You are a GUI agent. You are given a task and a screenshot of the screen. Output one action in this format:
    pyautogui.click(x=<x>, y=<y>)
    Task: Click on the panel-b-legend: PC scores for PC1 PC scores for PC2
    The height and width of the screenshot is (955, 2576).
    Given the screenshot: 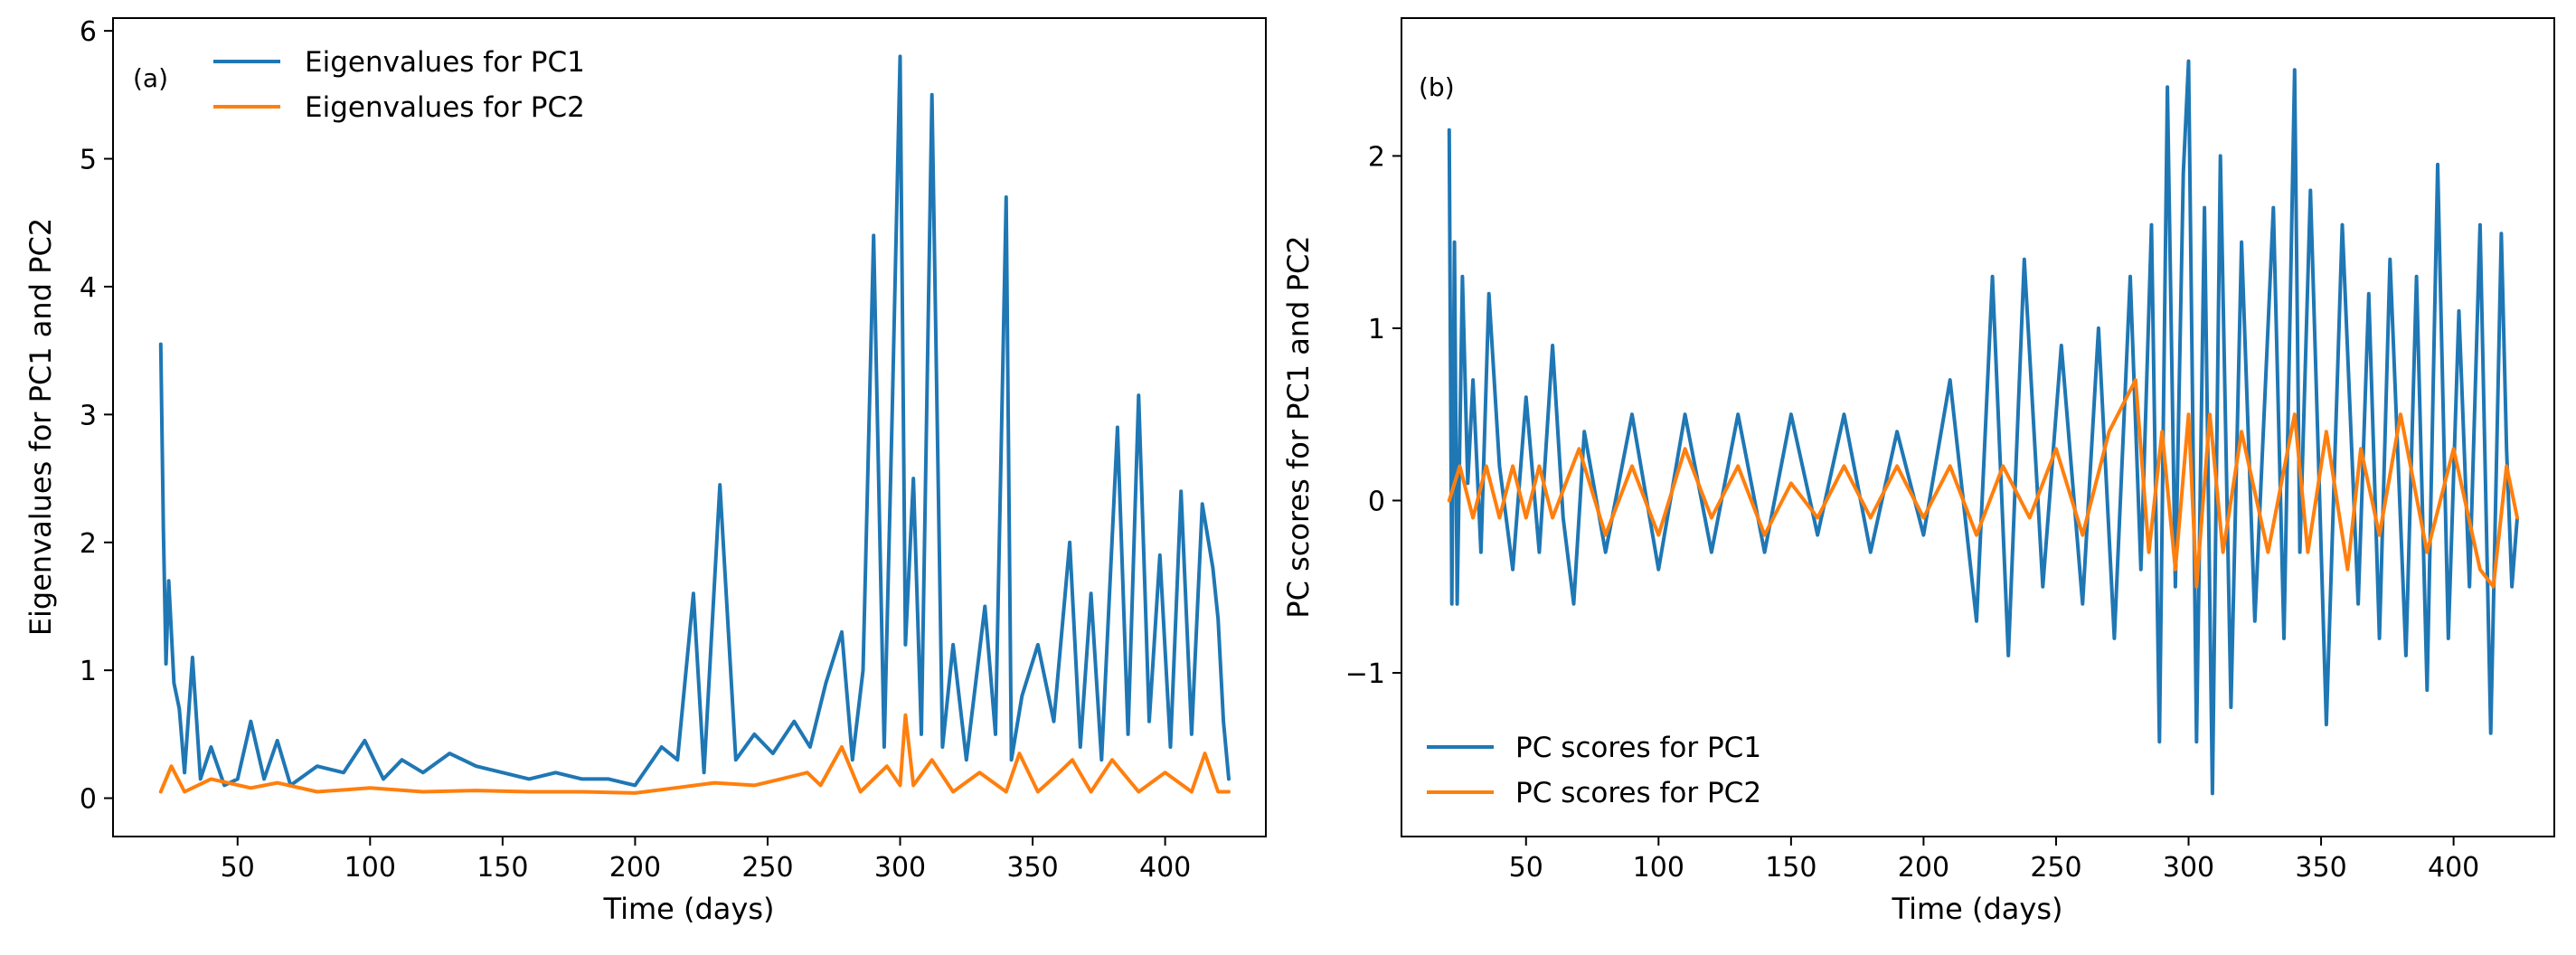 What is the action you would take?
    pyautogui.click(x=1594, y=770)
    